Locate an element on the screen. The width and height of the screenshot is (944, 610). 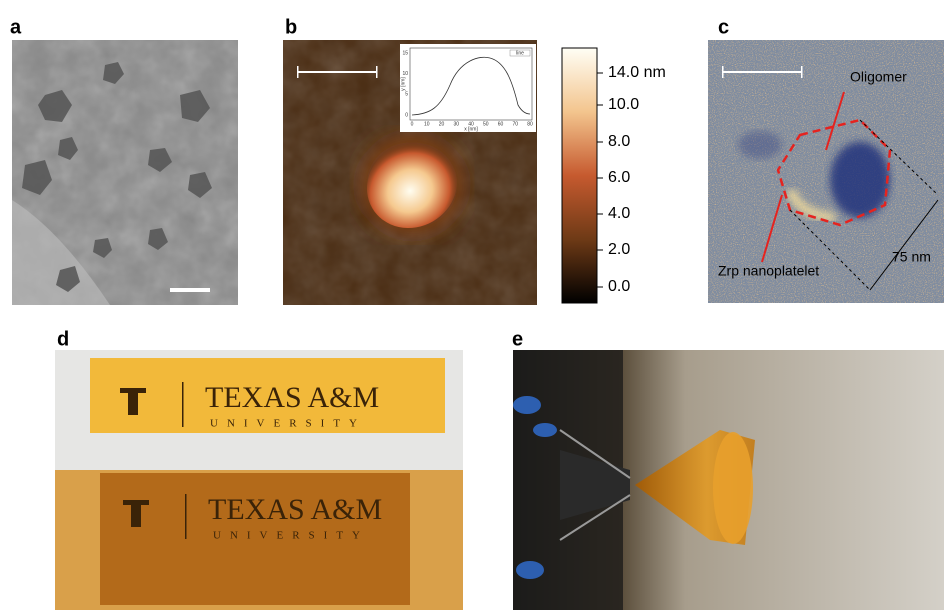
colorbar: 14.0 nm 10.0 8.0 6.0 4.0 2.0 0.0 is located at coordinates (613, 175).